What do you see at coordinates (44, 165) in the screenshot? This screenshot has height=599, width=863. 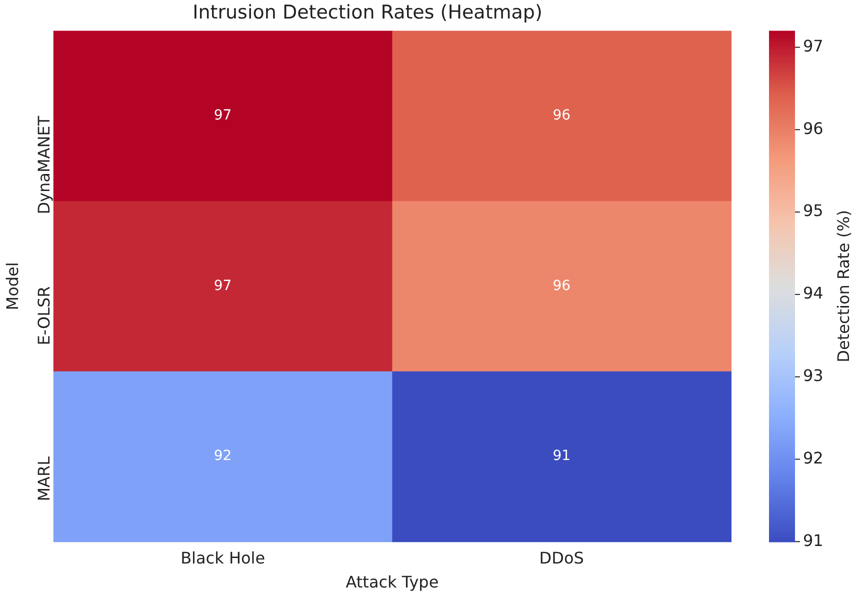 I see `y-tick-label: DynaMANET` at bounding box center [44, 165].